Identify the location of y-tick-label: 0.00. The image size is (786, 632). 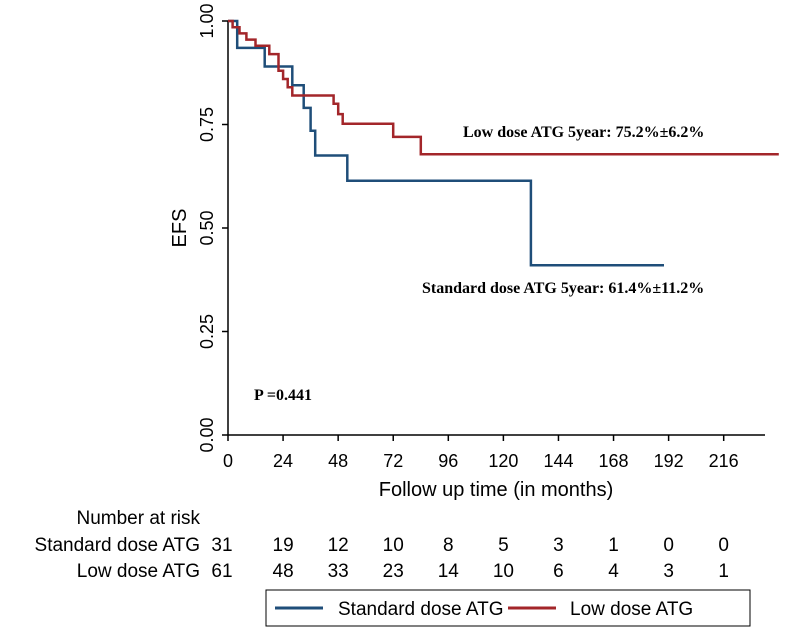
(207, 434).